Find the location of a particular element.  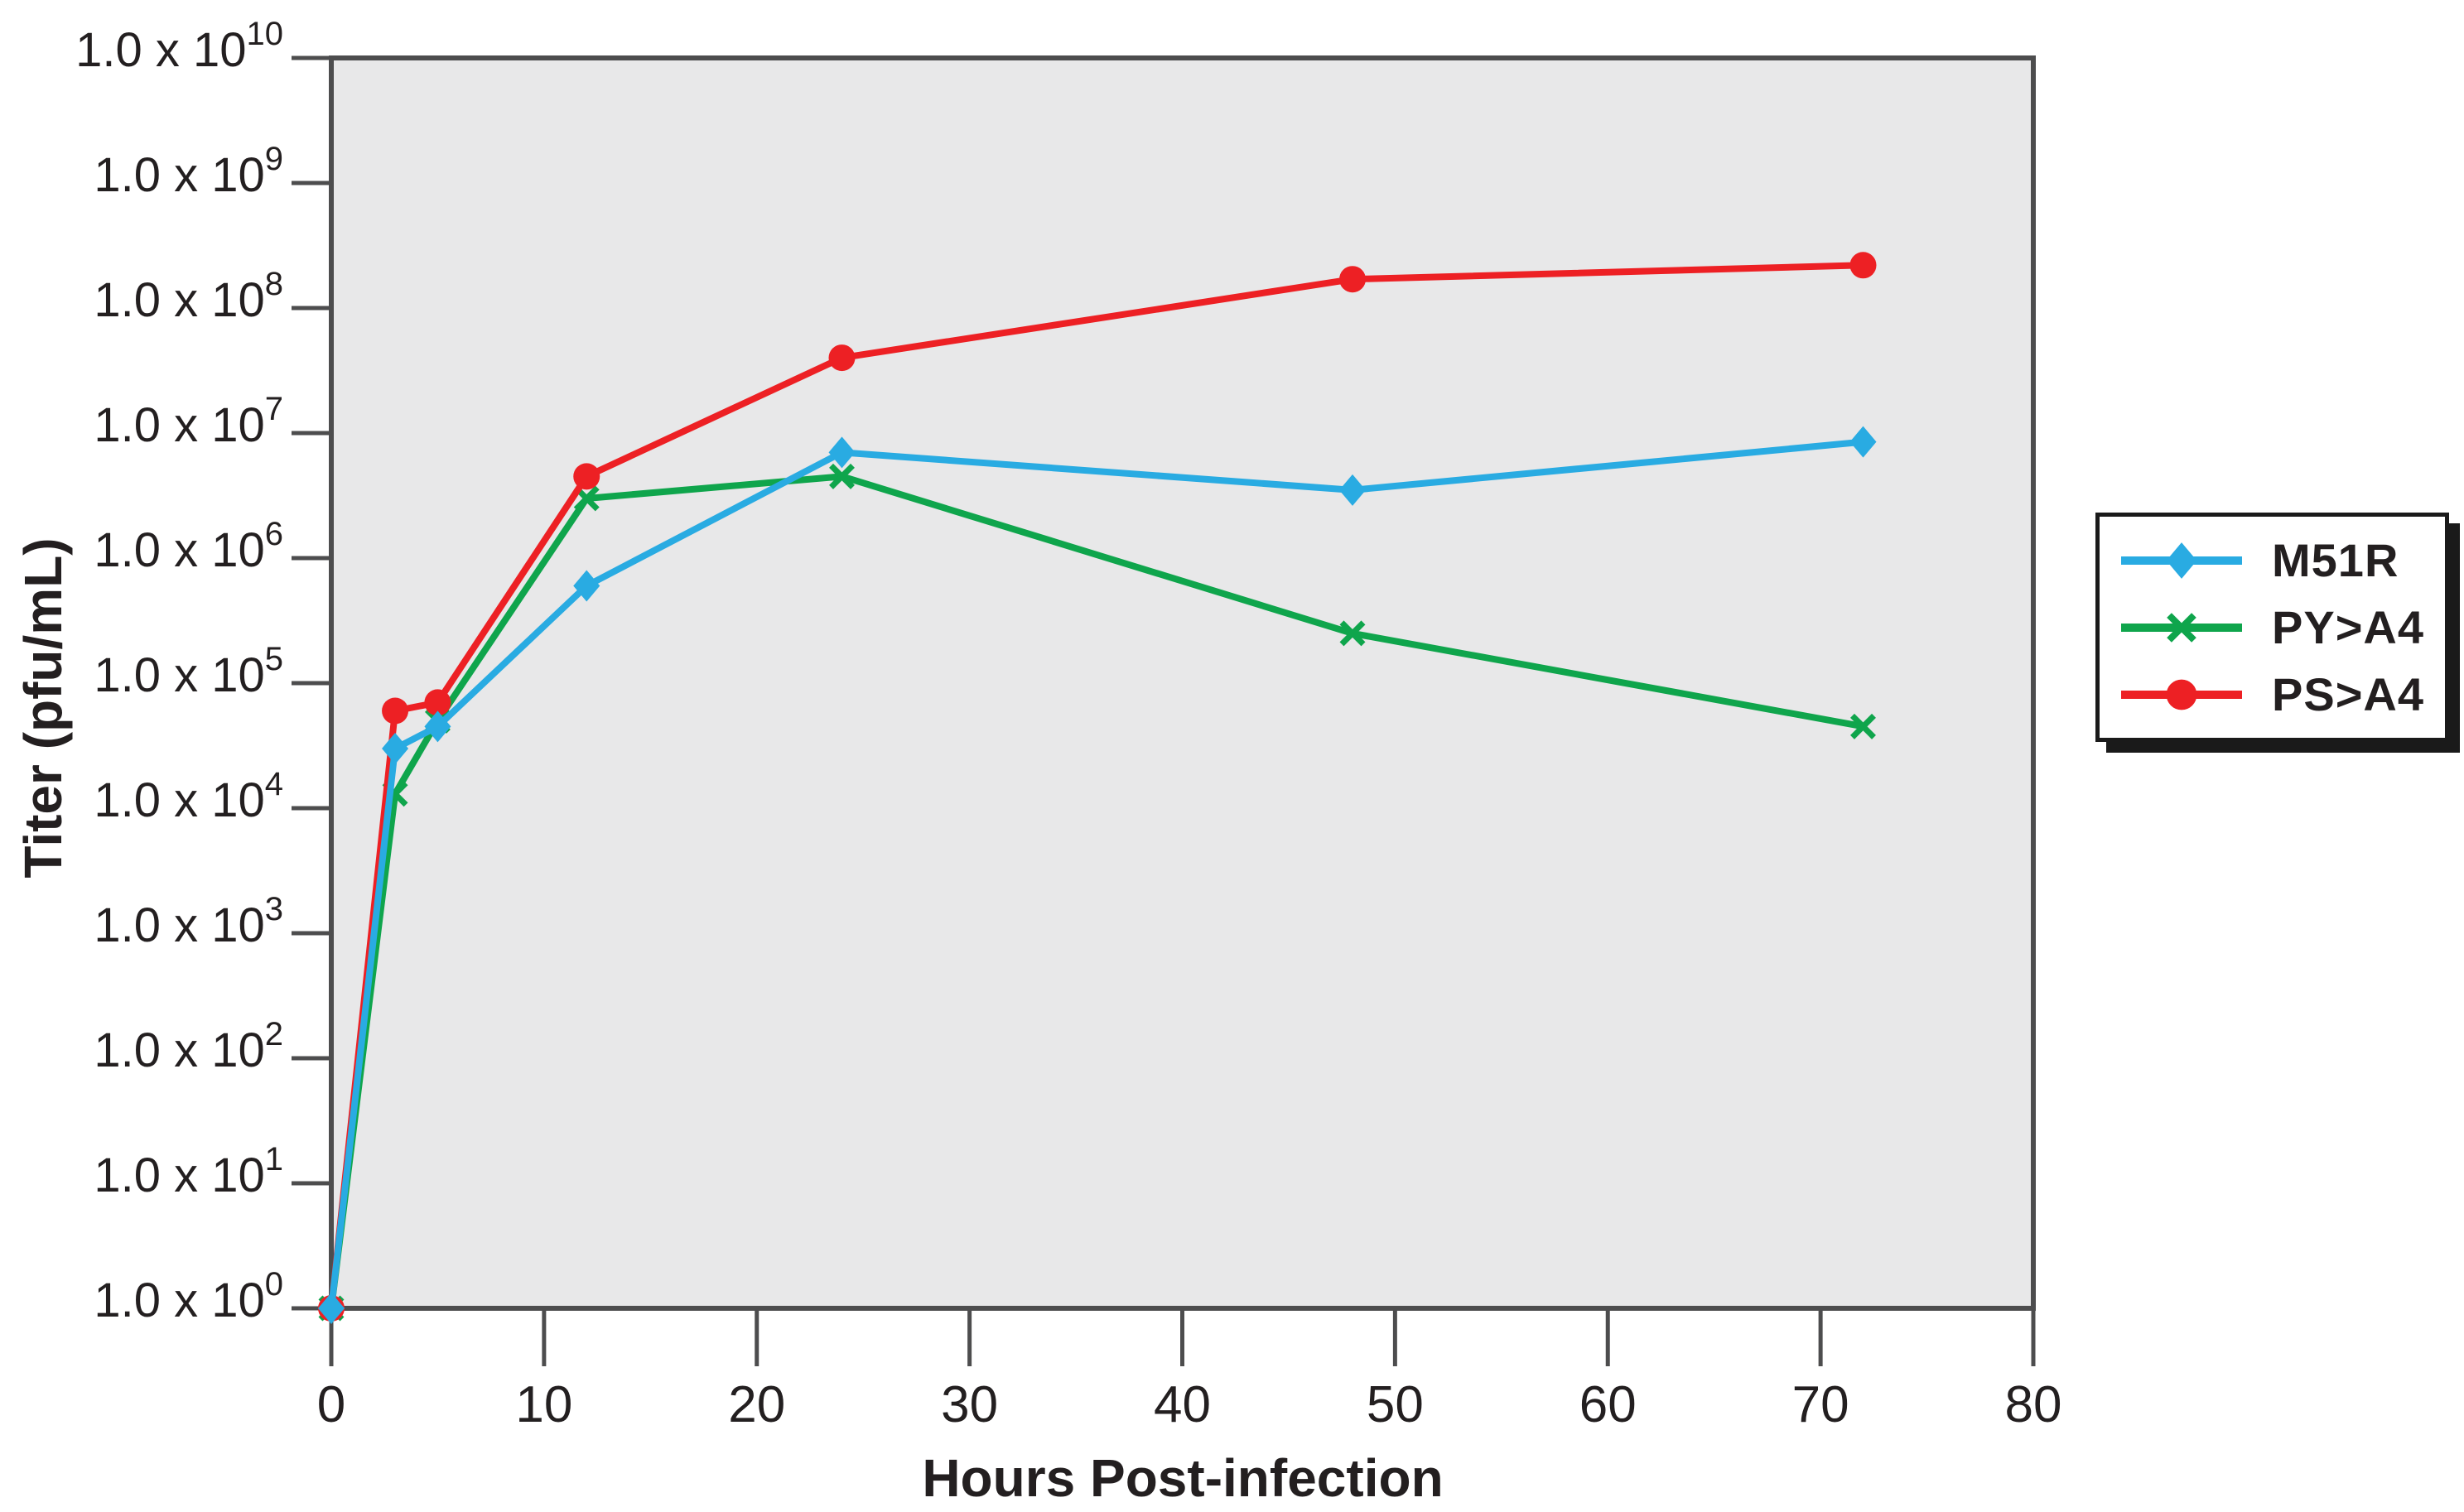

y-tick-label: 1.0 x 10³ is located at coordinates (188, 922).